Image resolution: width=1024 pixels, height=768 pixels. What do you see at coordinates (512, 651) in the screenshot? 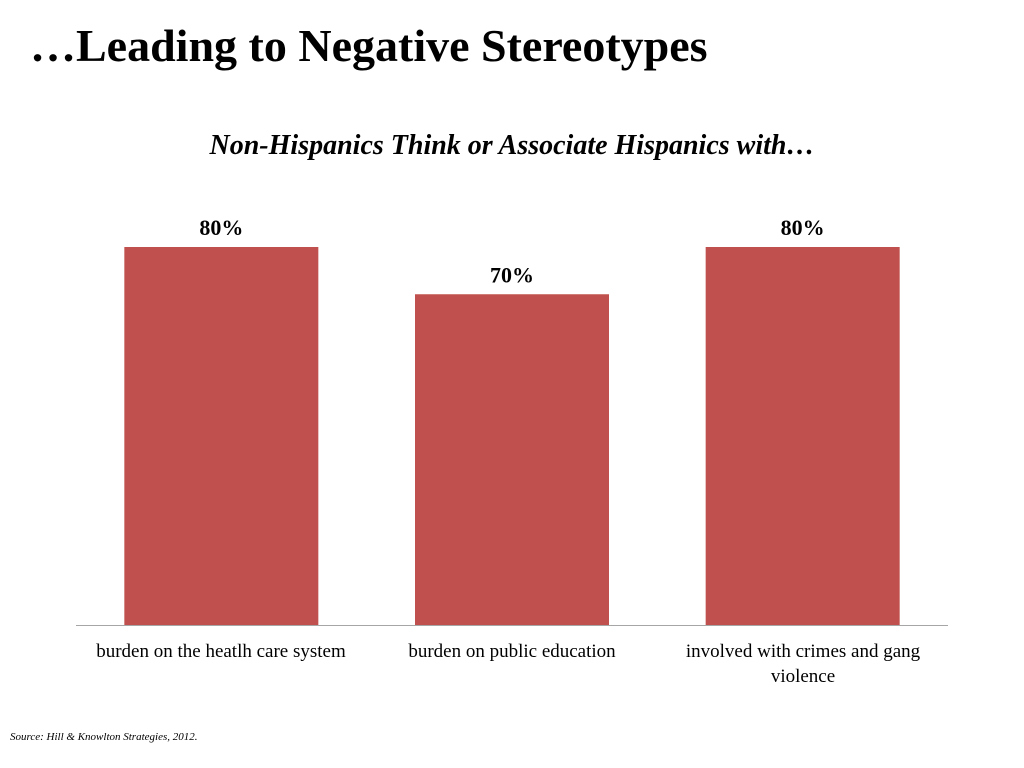
I see `category-label-1: burden on public education` at bounding box center [512, 651].